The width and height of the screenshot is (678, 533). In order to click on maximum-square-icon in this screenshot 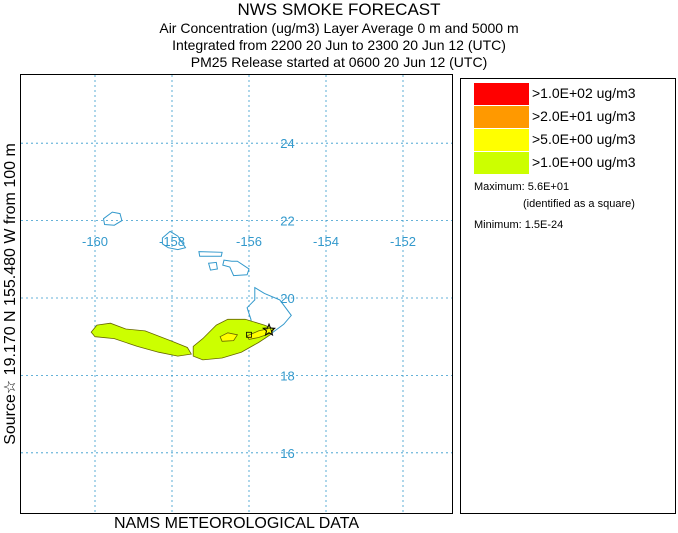, I will do `click(249, 334)`.